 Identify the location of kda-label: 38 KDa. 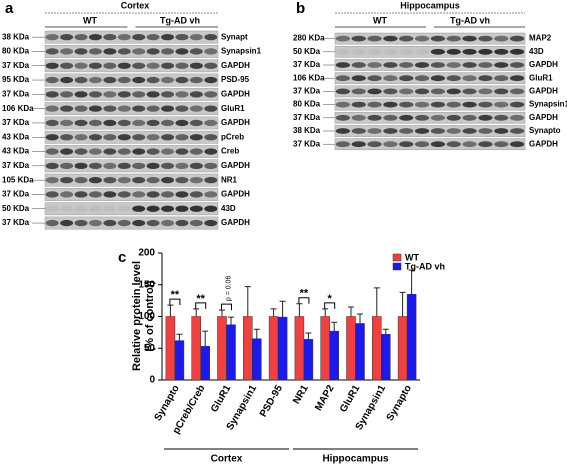
(16, 36).